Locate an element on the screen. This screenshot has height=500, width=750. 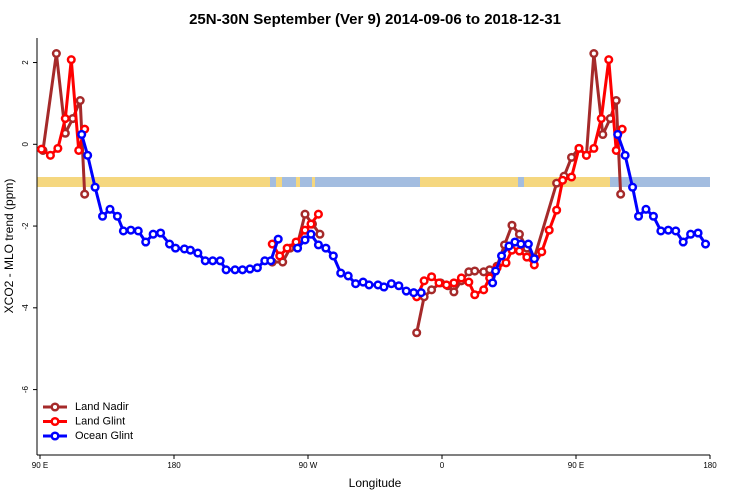
y-tick-label: -6 is located at coordinates (25, 389).